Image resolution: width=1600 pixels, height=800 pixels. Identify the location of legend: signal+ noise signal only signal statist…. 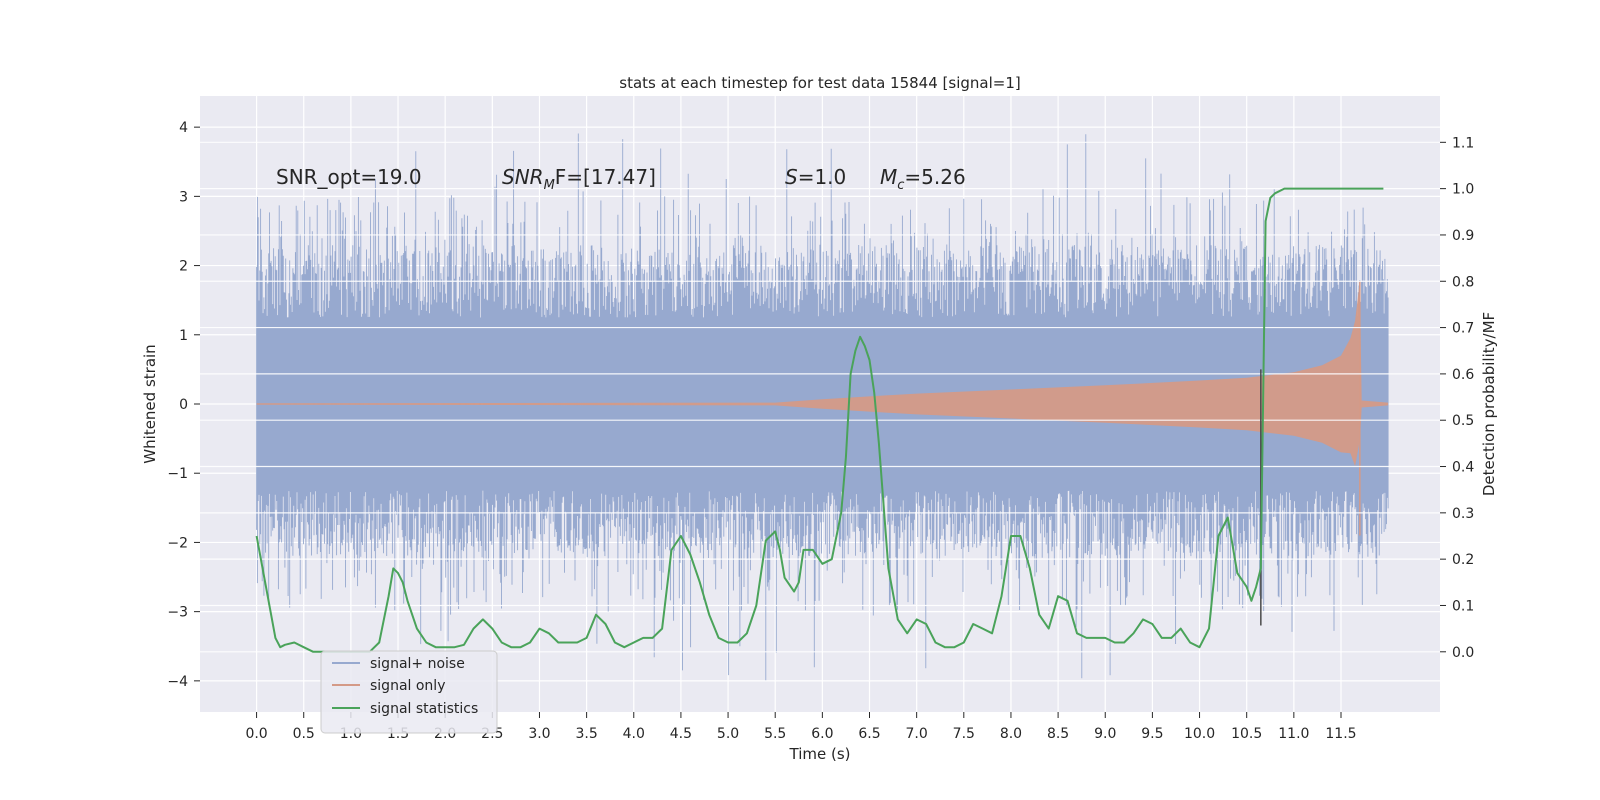
(409, 692).